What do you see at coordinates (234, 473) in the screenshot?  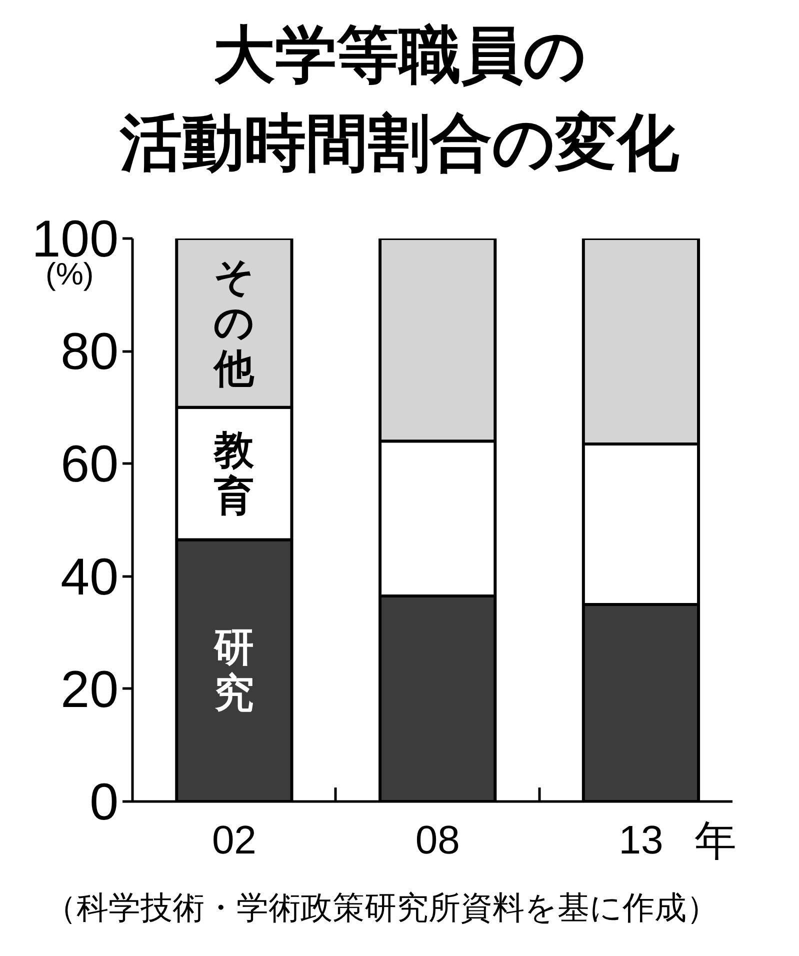 I see `series-label: 教育` at bounding box center [234, 473].